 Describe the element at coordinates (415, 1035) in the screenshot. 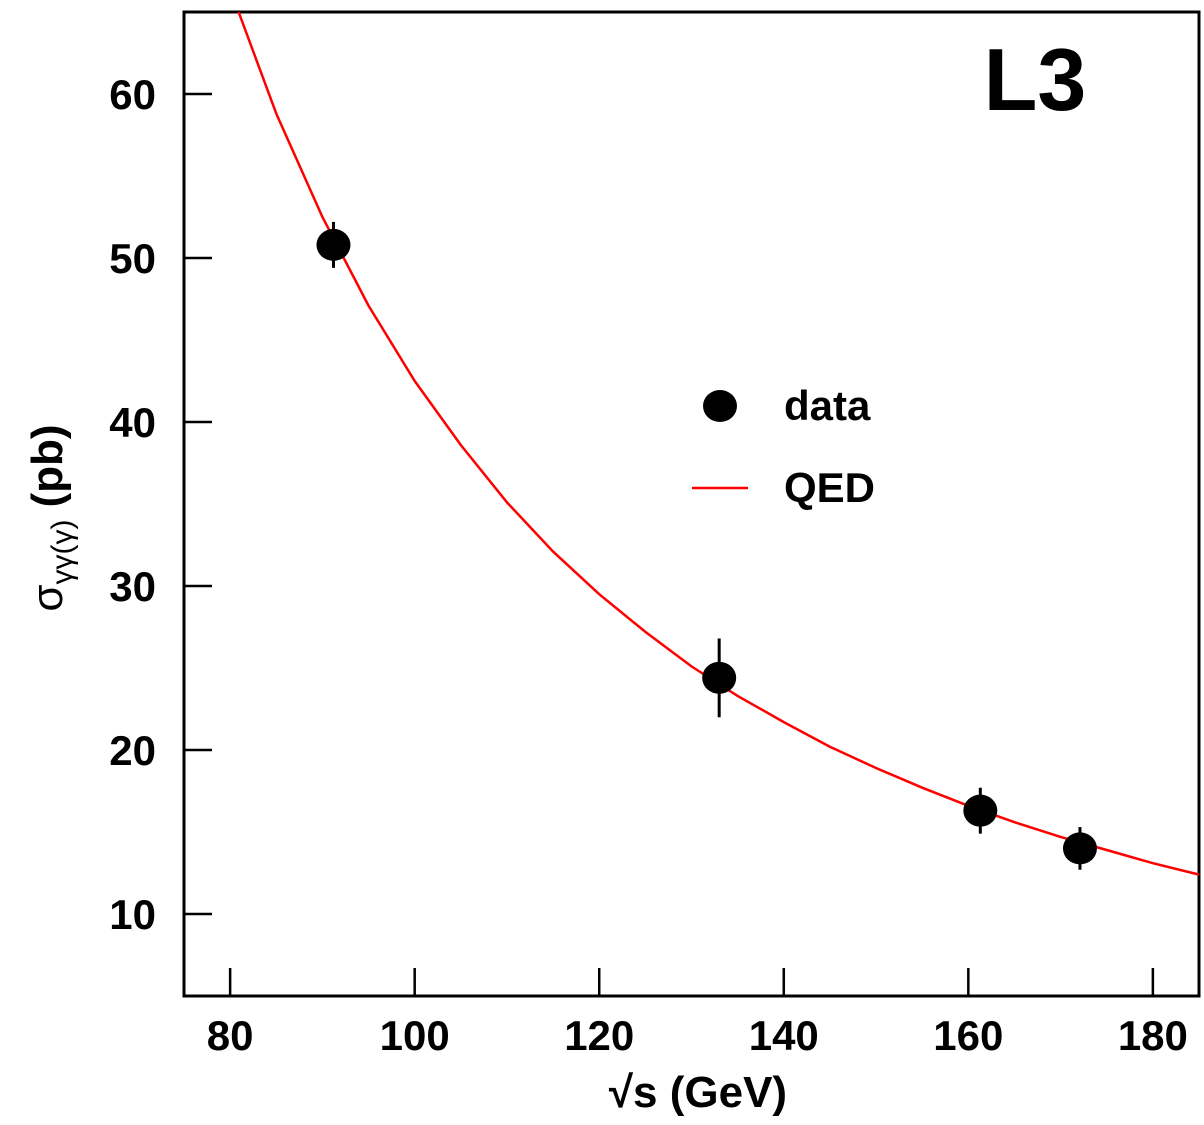

I see `x-tick-label: 100` at that location.